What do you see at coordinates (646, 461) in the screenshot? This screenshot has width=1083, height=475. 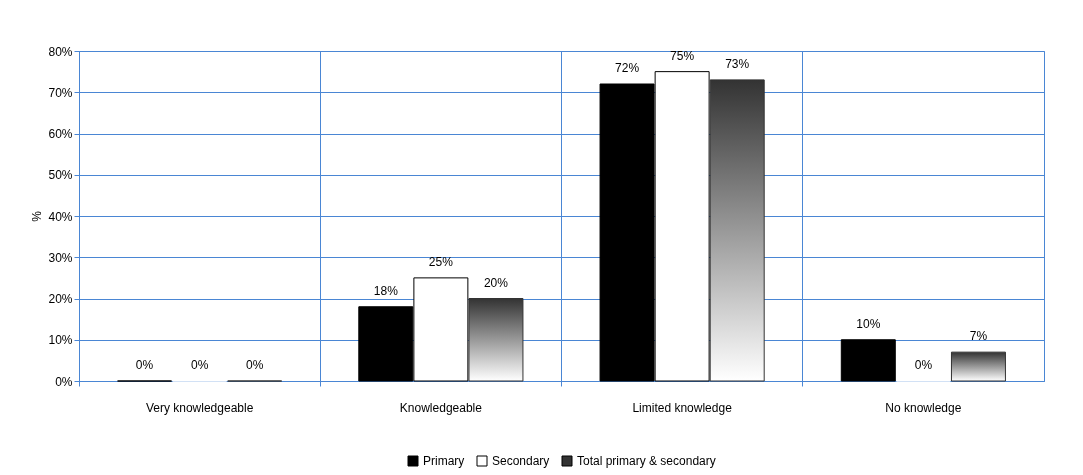 I see `legend-label: Total primary & secondary` at bounding box center [646, 461].